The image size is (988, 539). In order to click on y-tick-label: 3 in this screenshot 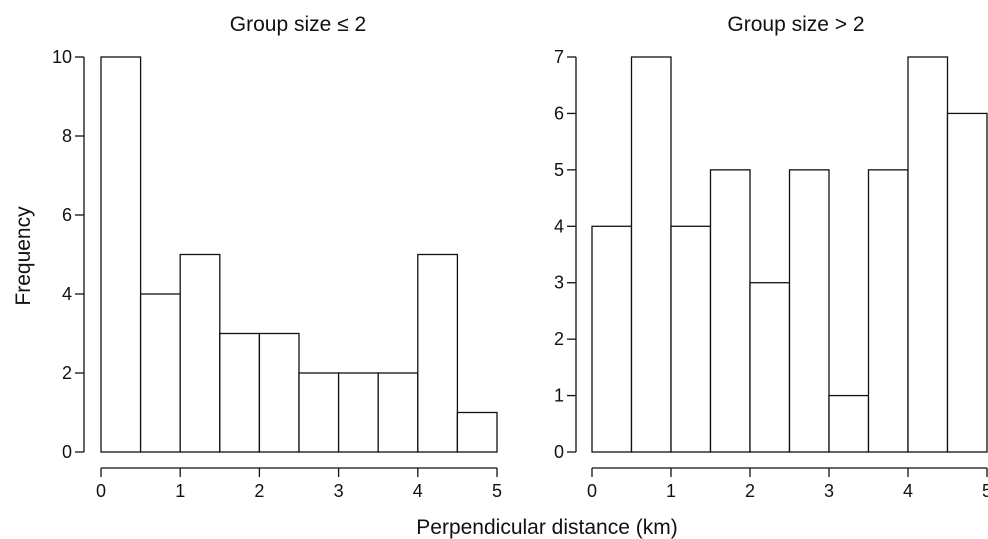, I will do `click(559, 283)`.